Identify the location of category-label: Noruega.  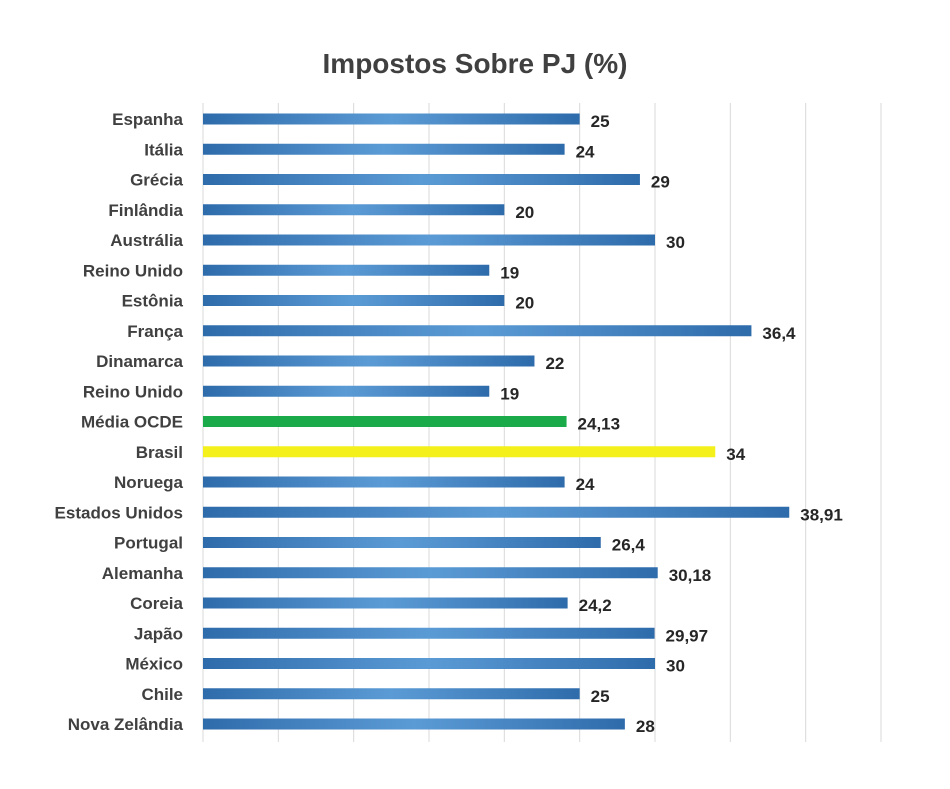
(149, 482).